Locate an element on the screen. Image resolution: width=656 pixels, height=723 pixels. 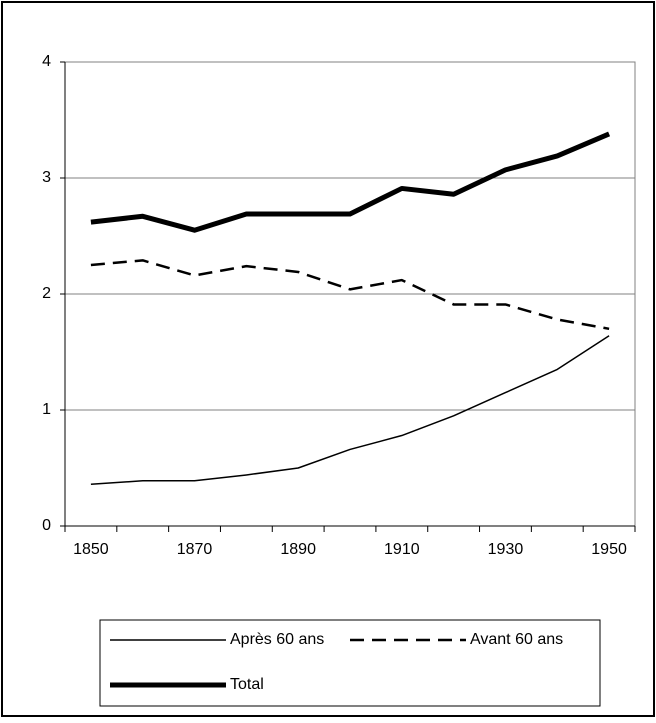
legend-label: Avant 60 ans is located at coordinates (516, 639).